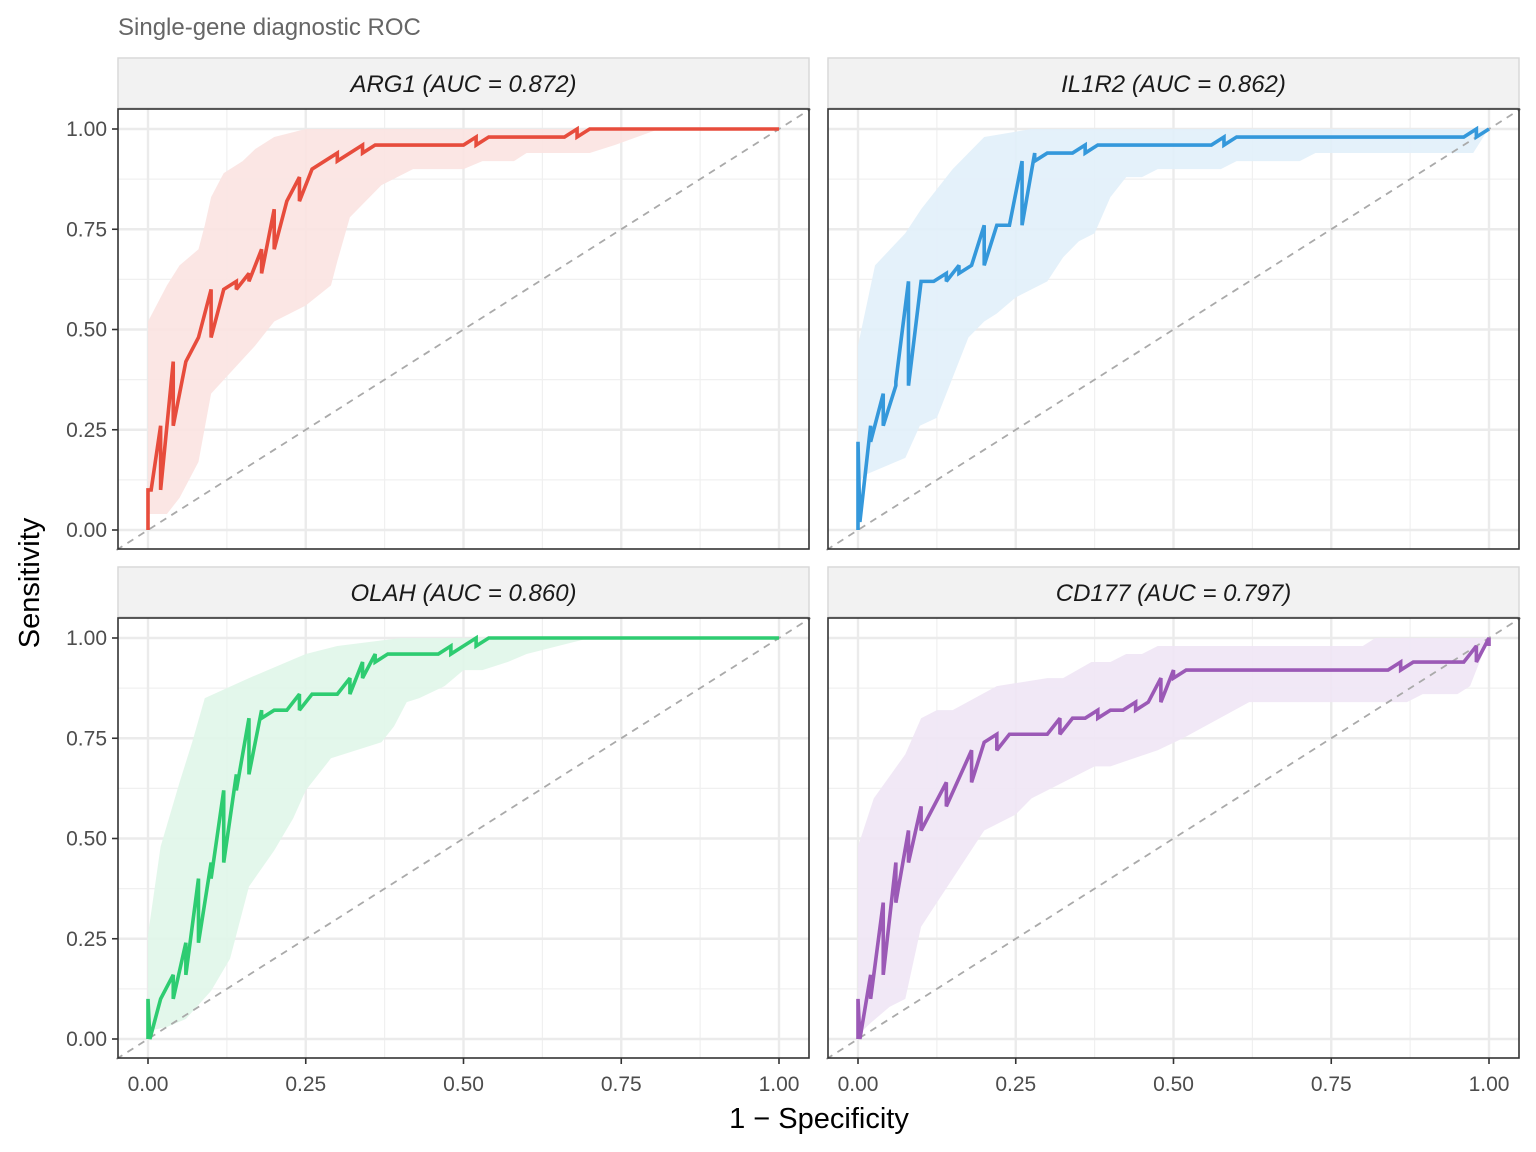  I want to click on facet-strip-label: OLAH (AUC = 0.860), so click(463, 593).